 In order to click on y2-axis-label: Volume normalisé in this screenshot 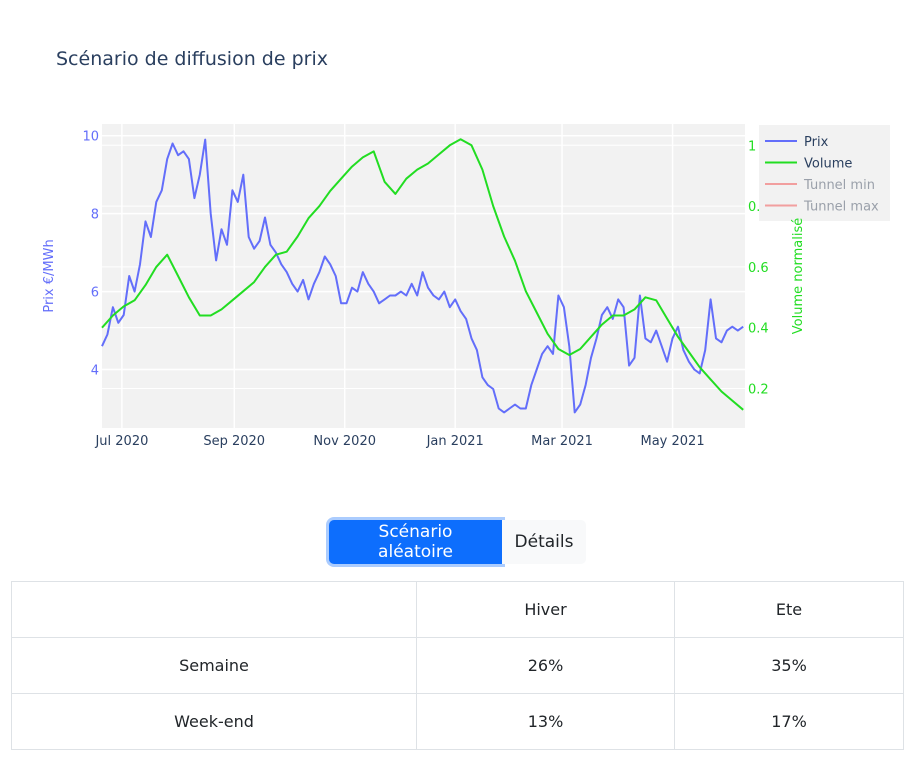, I will do `click(798, 276)`.